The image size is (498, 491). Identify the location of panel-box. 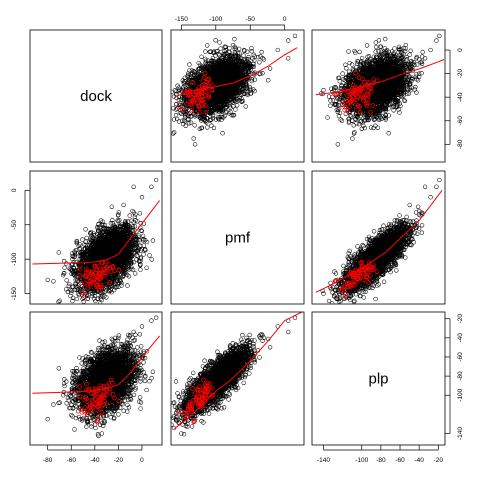
(237, 96).